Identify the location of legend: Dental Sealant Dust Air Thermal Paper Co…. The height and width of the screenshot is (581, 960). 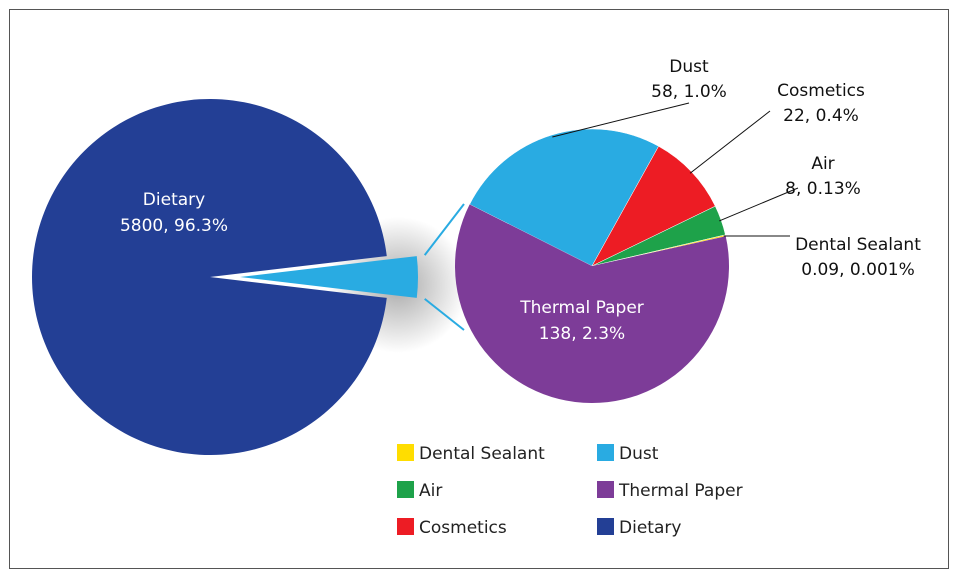
(570, 491).